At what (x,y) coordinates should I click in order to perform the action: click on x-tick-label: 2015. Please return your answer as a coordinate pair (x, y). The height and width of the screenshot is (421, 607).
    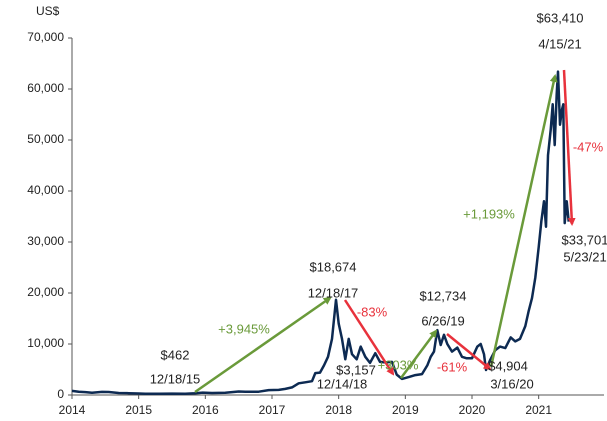
    Looking at the image, I should click on (138, 410).